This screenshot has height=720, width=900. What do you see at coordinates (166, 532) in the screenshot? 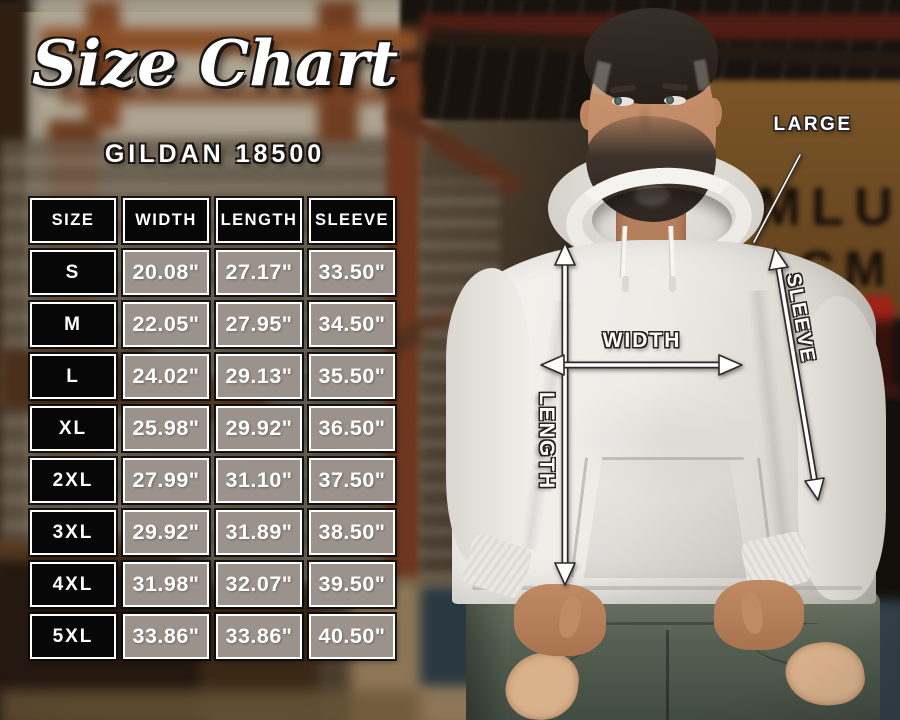
I see `width-value-cell: 29.92"` at bounding box center [166, 532].